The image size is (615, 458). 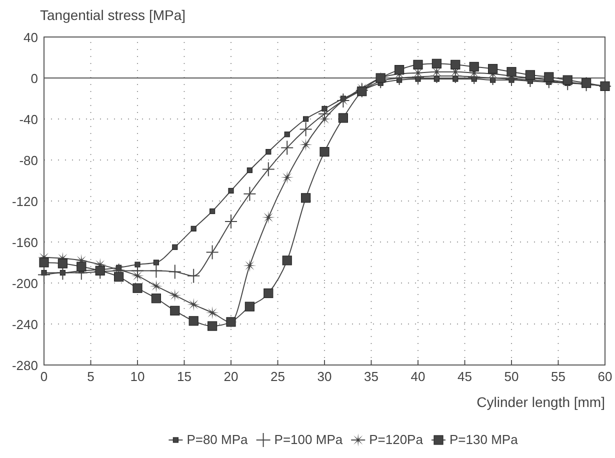 What do you see at coordinates (28, 160) in the screenshot?
I see `y-tick-label: -80` at bounding box center [28, 160].